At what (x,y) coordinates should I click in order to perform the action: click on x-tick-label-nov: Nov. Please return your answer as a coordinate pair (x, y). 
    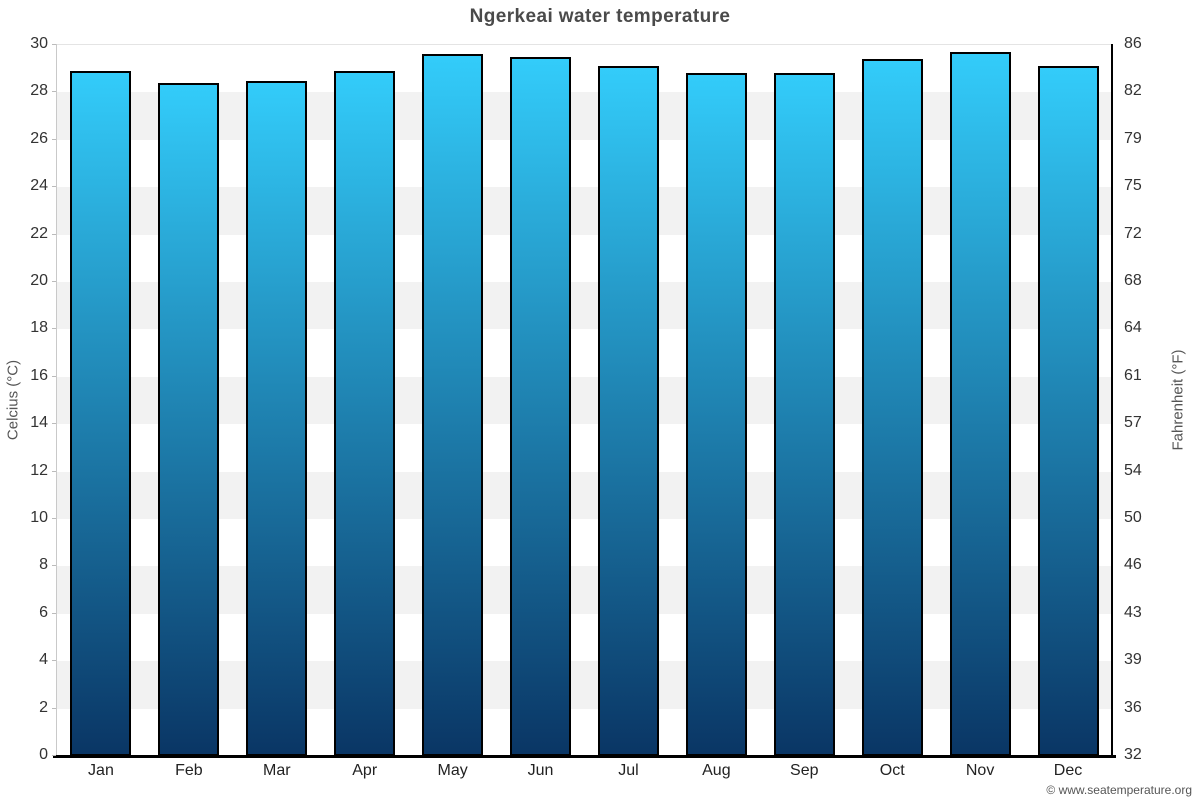
    Looking at the image, I should click on (980, 770).